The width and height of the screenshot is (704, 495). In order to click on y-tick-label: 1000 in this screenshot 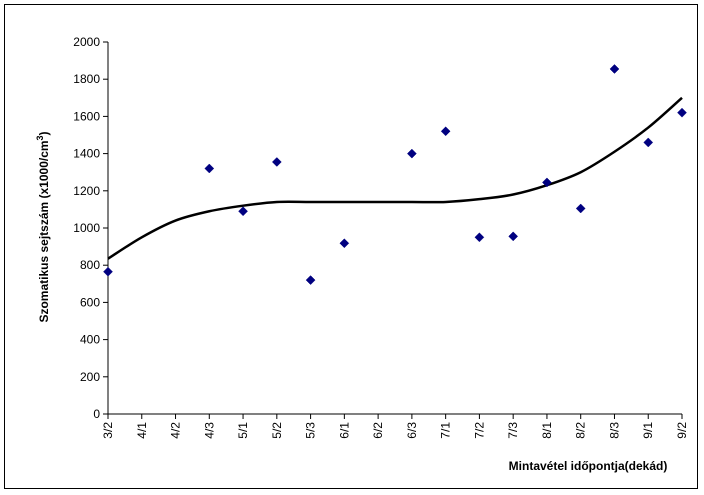, I will do `click(86, 228)`.